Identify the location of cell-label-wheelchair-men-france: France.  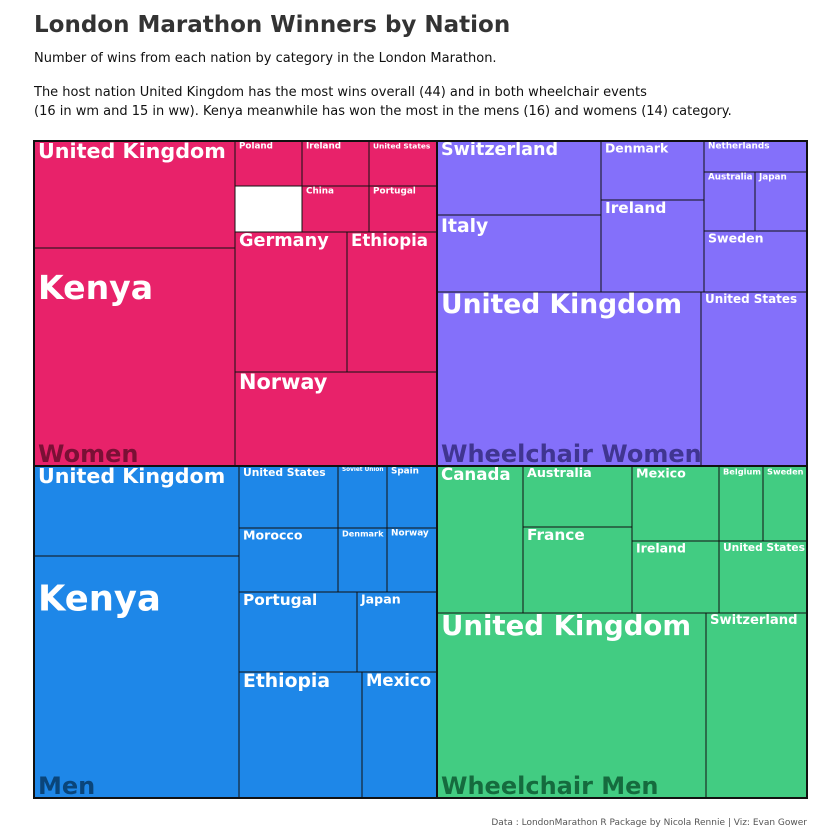
(556, 535).